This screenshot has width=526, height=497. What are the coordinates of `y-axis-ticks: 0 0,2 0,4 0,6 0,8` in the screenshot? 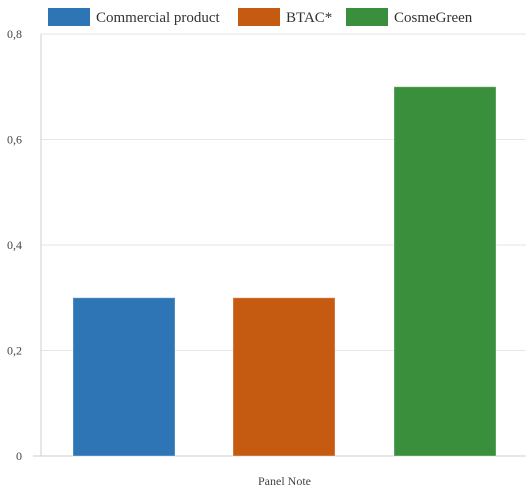 It's located at (14, 245).